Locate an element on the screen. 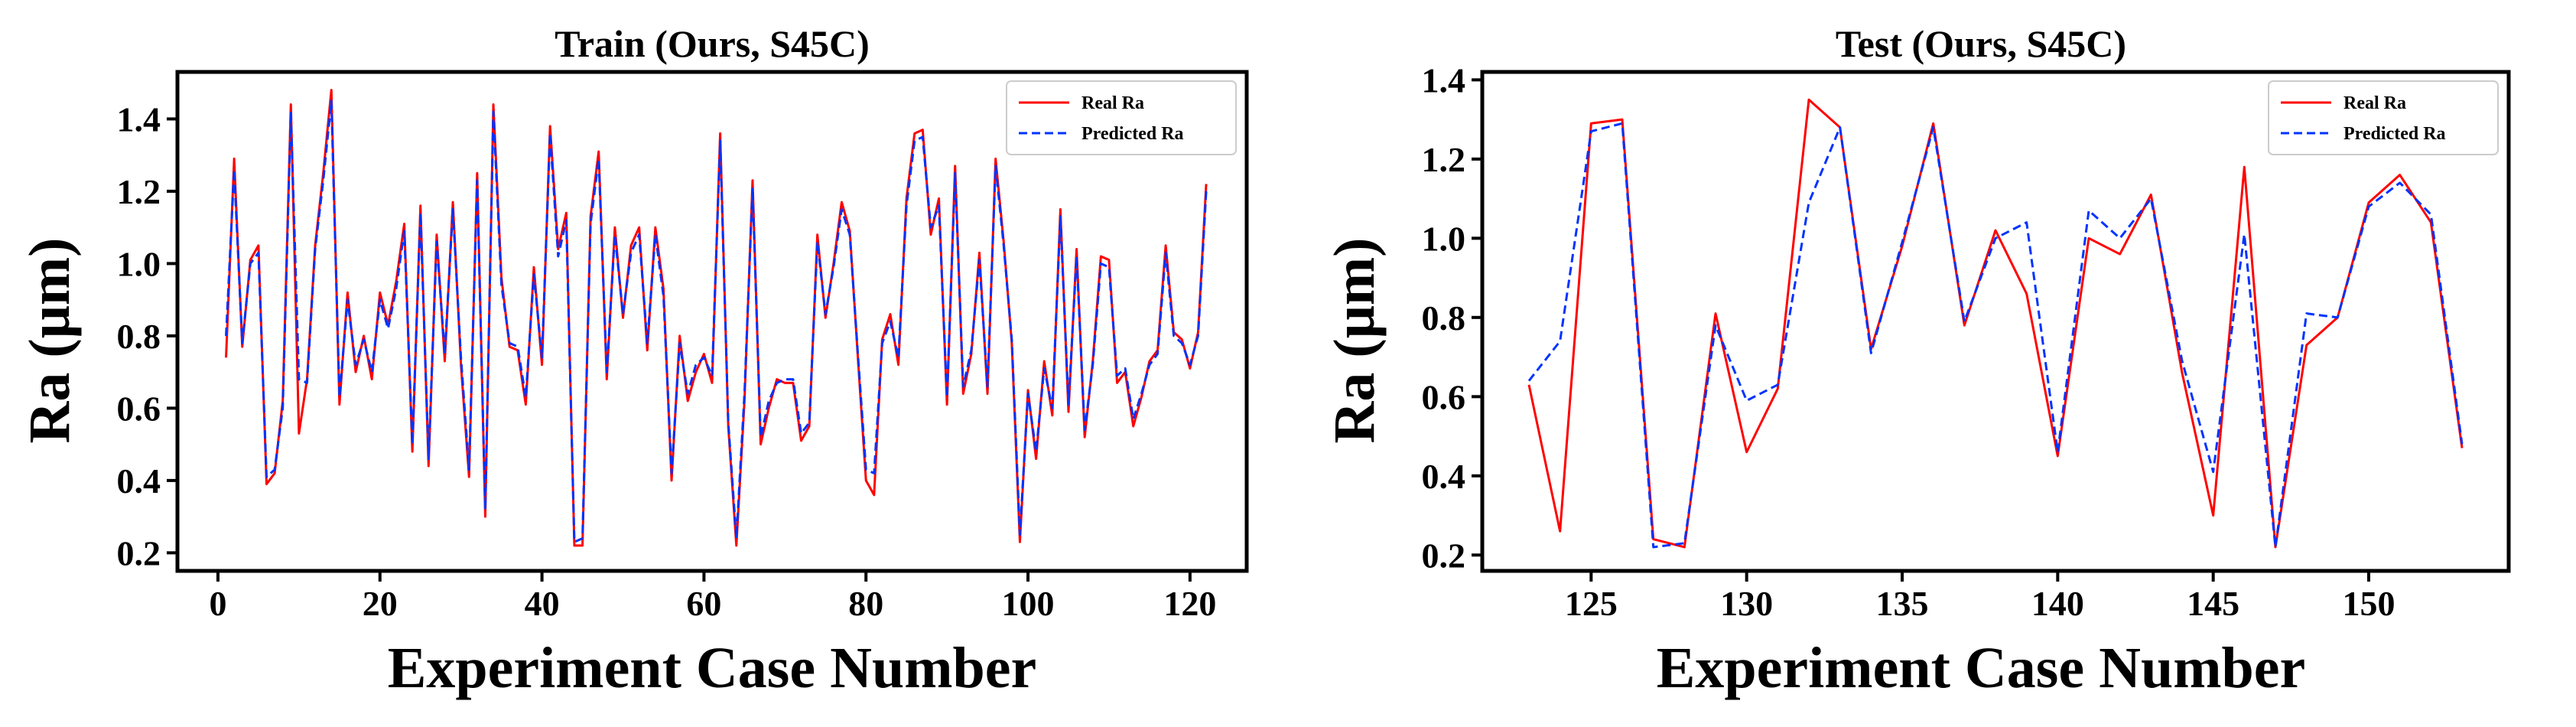  train-legend: Real Ra Predicted Ra is located at coordinates (1121, 117).